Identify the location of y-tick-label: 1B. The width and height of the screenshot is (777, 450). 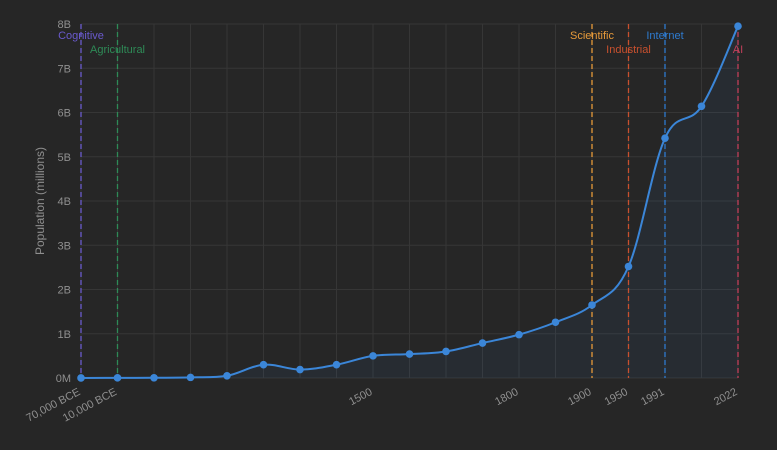
(64, 335).